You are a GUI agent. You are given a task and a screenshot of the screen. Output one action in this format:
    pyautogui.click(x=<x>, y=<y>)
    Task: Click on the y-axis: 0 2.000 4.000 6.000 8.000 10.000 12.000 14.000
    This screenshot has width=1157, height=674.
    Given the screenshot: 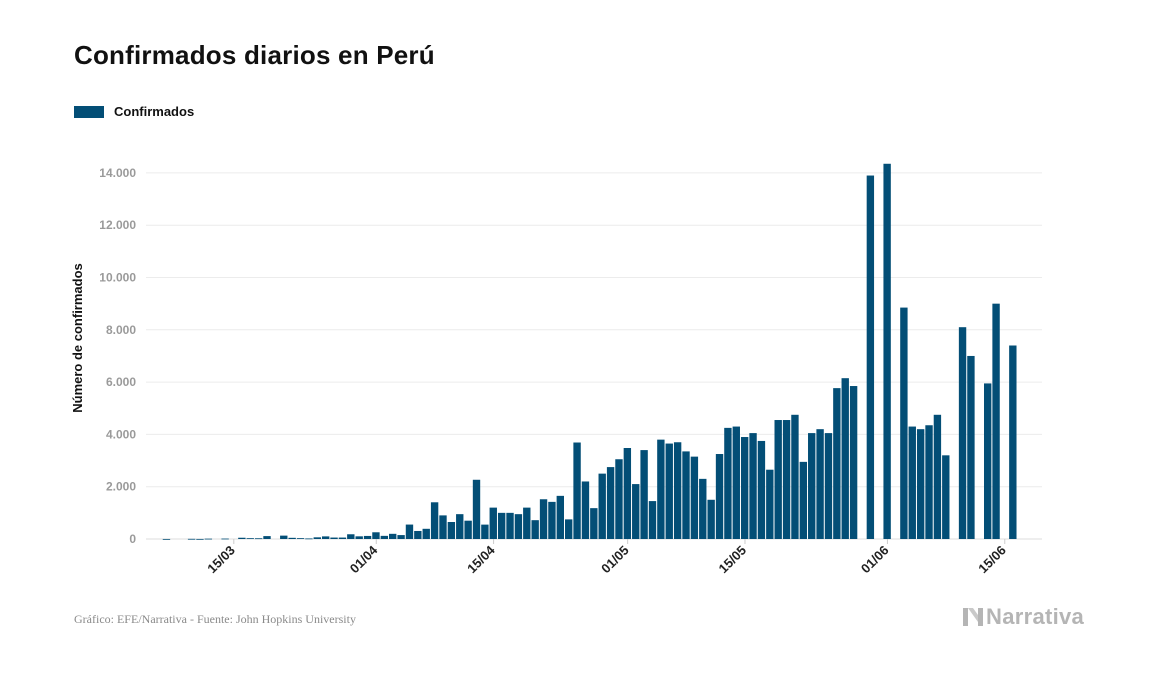 What is the action you would take?
    pyautogui.click(x=117, y=356)
    